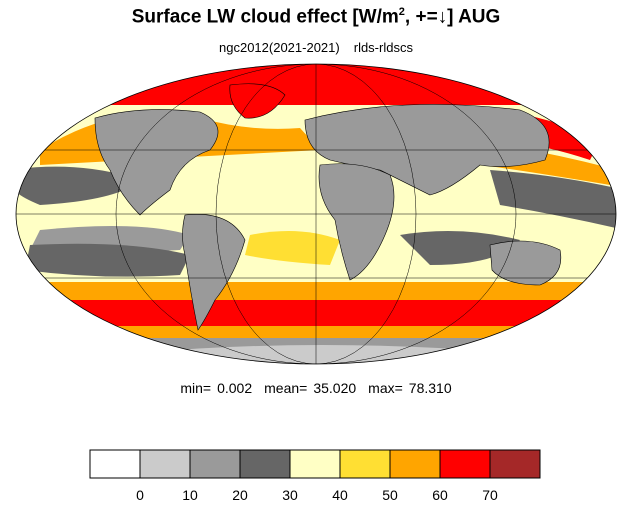  What do you see at coordinates (190, 495) in the screenshot?
I see `colorbar-tick-label: 10` at bounding box center [190, 495].